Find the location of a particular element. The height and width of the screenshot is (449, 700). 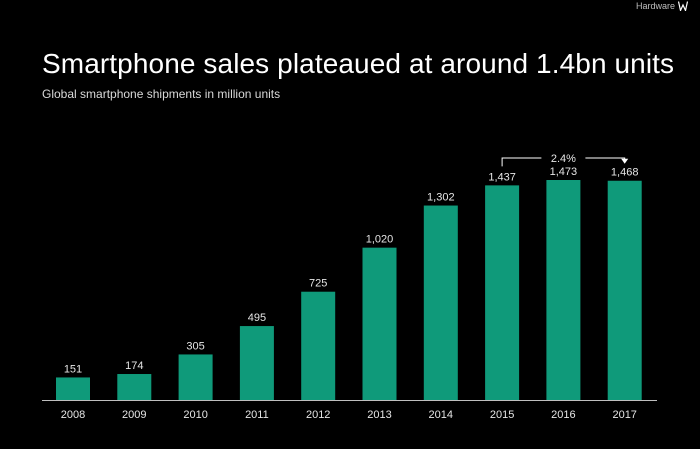

bar-2016 is located at coordinates (563, 290).